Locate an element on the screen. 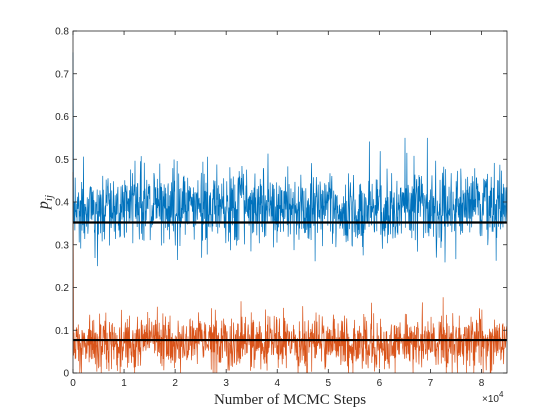 This screenshot has height=420, width=560. y-axis-label-base: p is located at coordinates (43, 205).